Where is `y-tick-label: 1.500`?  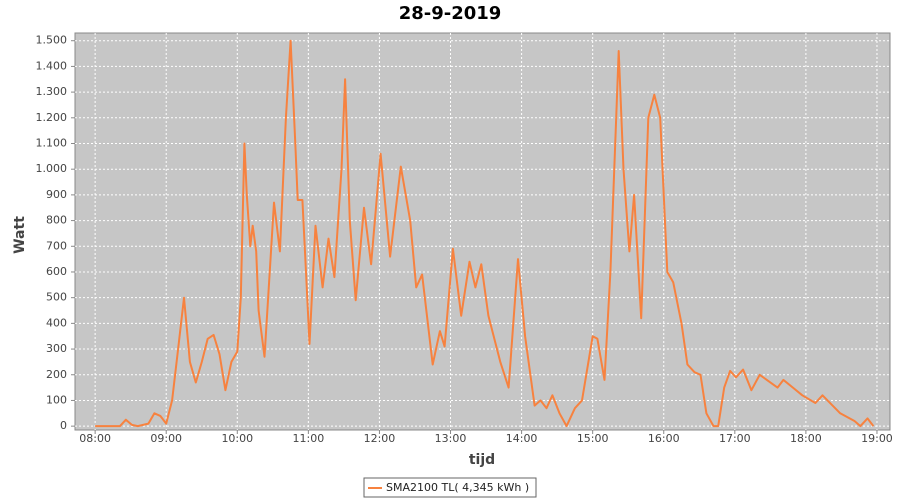 y-tick-label: 1.500 is located at coordinates (52, 40).